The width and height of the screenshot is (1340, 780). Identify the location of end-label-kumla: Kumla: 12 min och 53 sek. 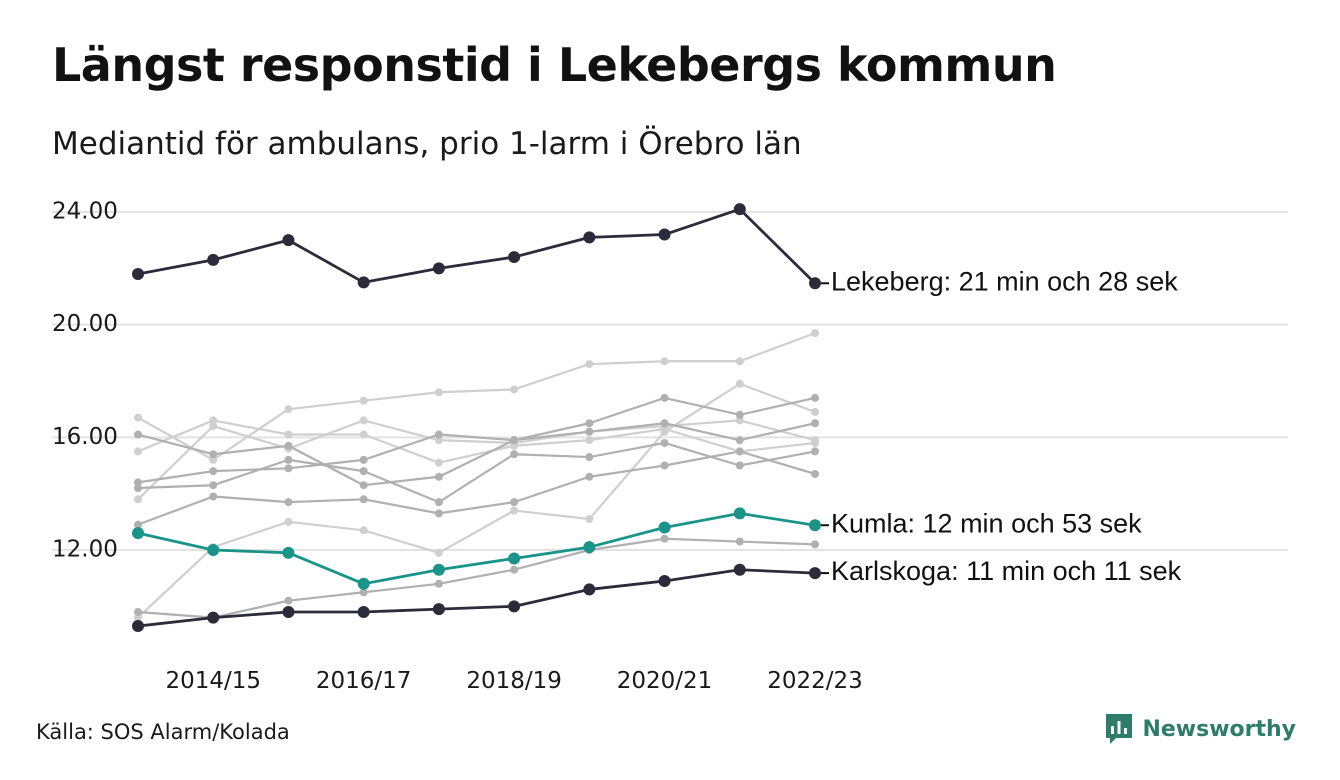
(986, 523).